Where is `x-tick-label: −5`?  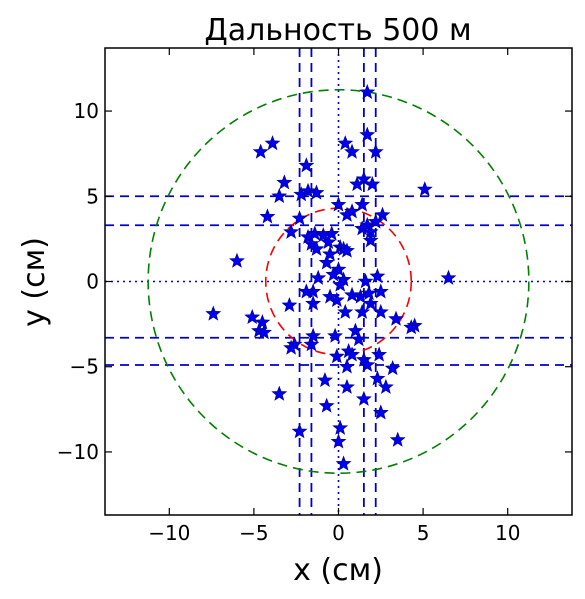 x-tick-label: −5 is located at coordinates (253, 533).